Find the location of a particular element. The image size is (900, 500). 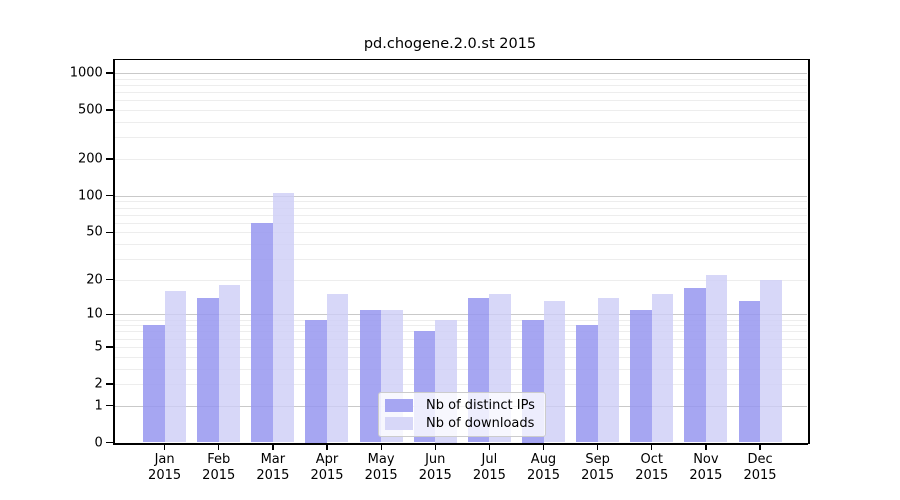

plot-spine-bottom is located at coordinates (461, 444).